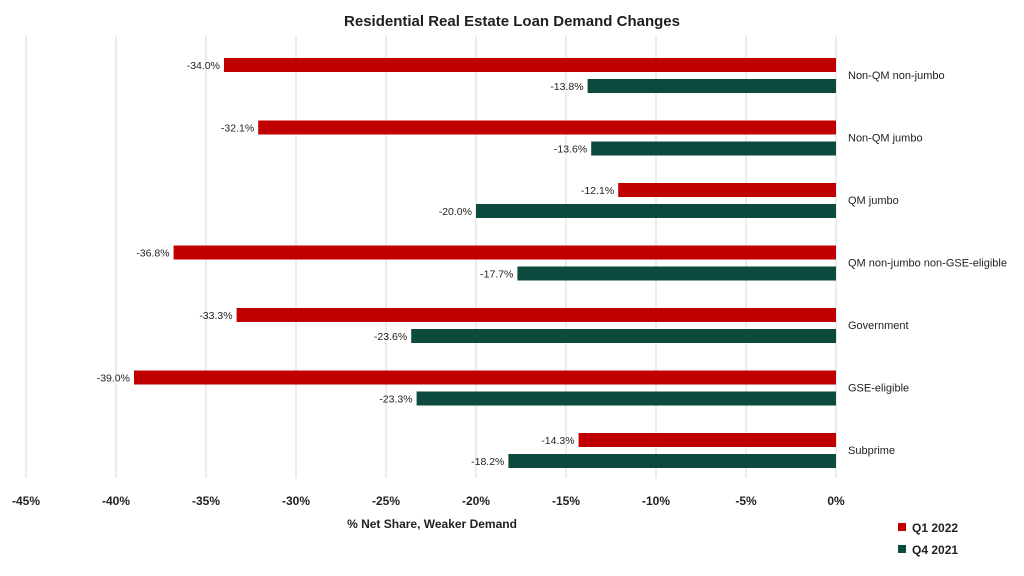 This screenshot has width=1024, height=576. Describe the element at coordinates (428, 501) in the screenshot. I see `x-tick-labels: -45% -40% -35% -30% -25% -20% -15% -10% -5% 0%` at that location.